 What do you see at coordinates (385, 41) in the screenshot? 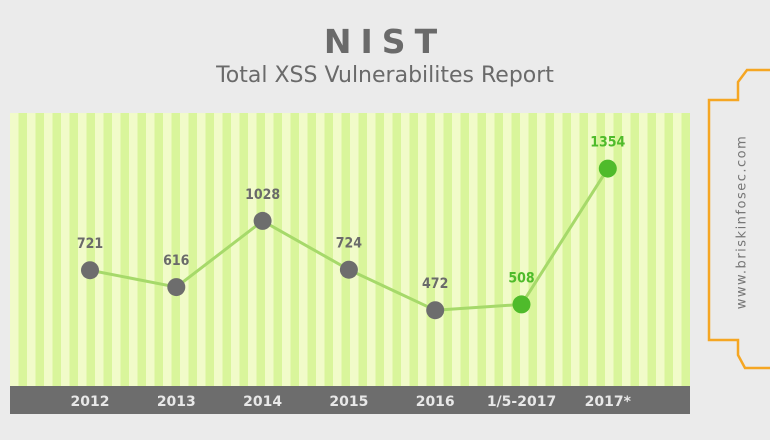
I see `chart-title: NIST` at bounding box center [385, 41].